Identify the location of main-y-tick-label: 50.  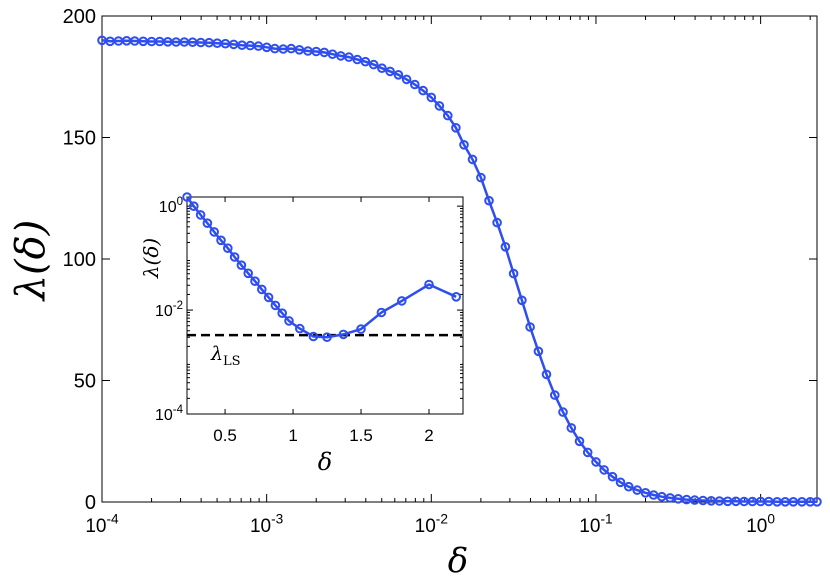
(85, 382).